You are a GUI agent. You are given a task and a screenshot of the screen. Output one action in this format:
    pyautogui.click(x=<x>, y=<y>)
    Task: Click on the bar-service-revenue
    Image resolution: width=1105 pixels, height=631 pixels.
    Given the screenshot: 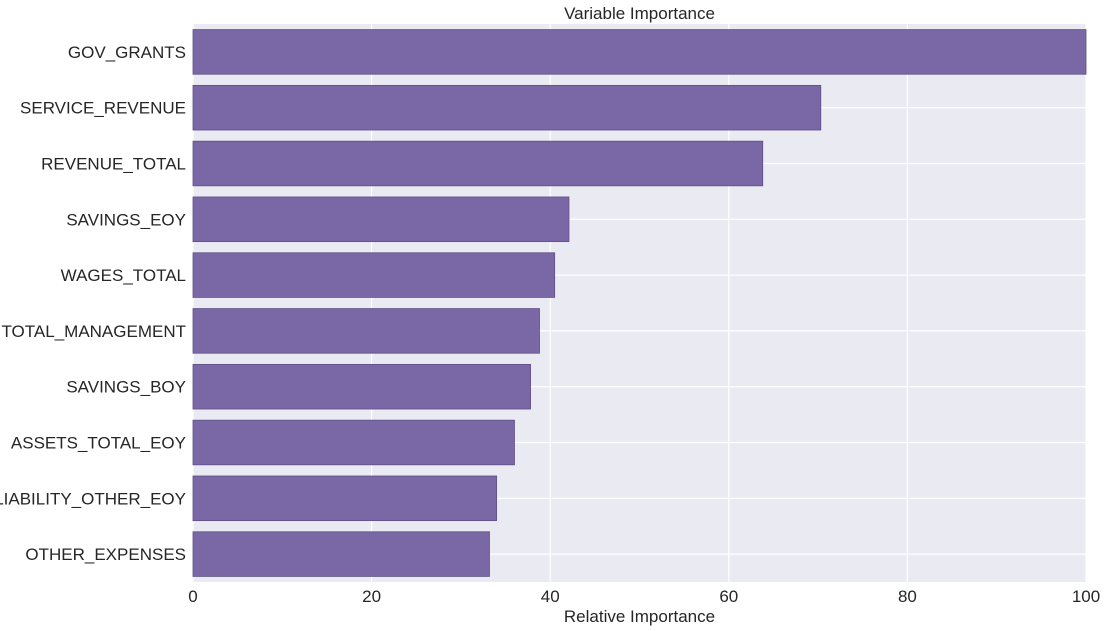 What is the action you would take?
    pyautogui.click(x=507, y=107)
    